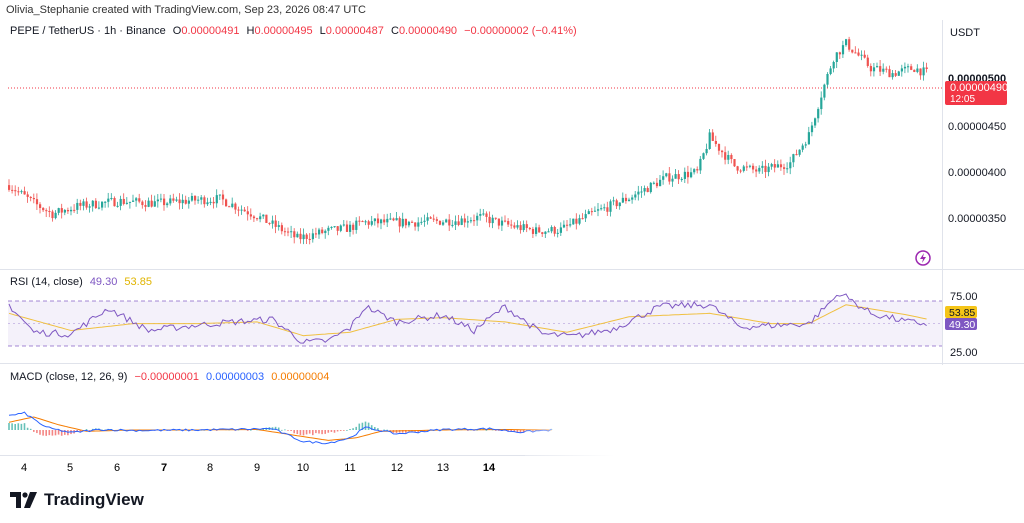  I want to click on time-label: 11, so click(349, 468).